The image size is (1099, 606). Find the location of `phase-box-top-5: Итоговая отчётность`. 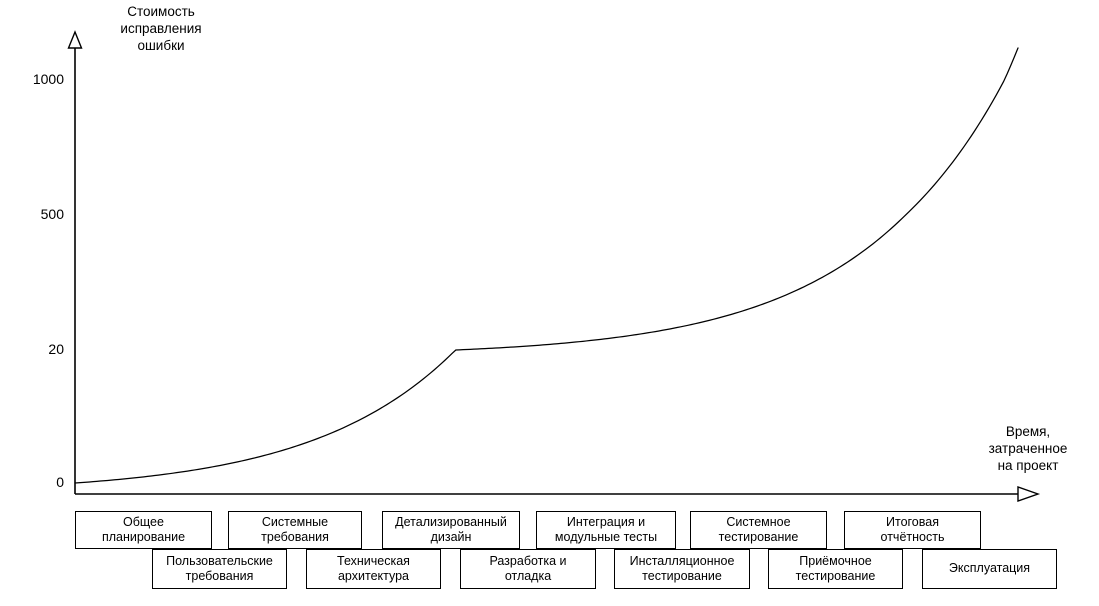

phase-box-top-5: Итоговая отчётность is located at coordinates (912, 530).